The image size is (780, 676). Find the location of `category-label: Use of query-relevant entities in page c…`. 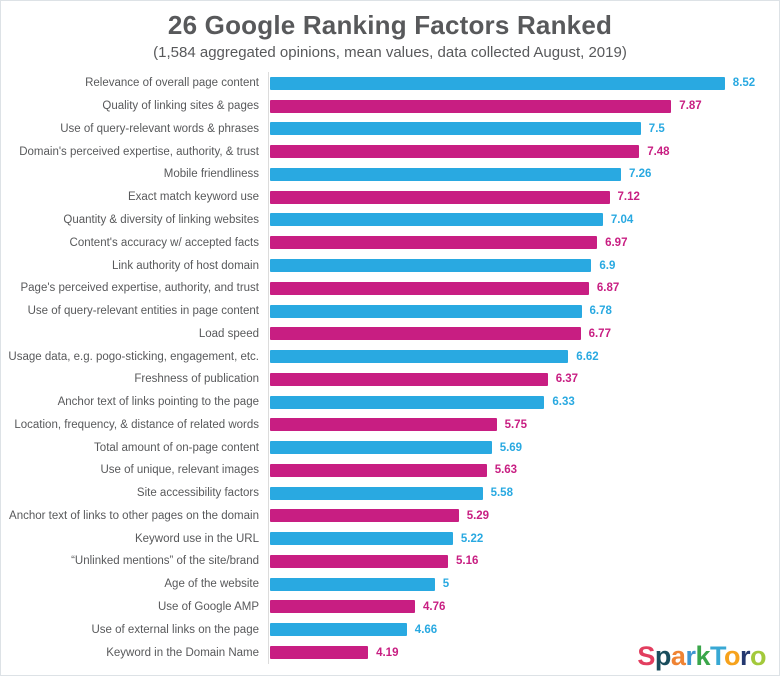

category-label: Use of query-relevant entities in page c… is located at coordinates (143, 311).